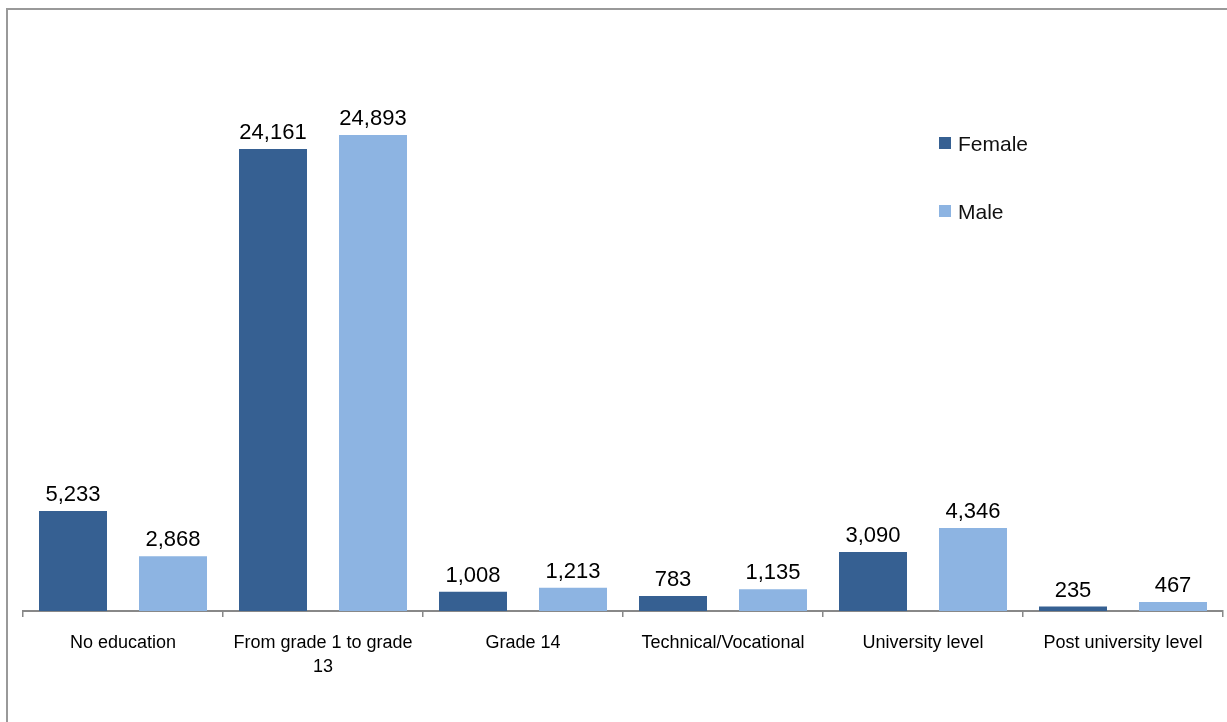 The width and height of the screenshot is (1227, 722). What do you see at coordinates (323, 653) in the screenshot?
I see `x-tick-label: From grade 1 to grade 13` at bounding box center [323, 653].